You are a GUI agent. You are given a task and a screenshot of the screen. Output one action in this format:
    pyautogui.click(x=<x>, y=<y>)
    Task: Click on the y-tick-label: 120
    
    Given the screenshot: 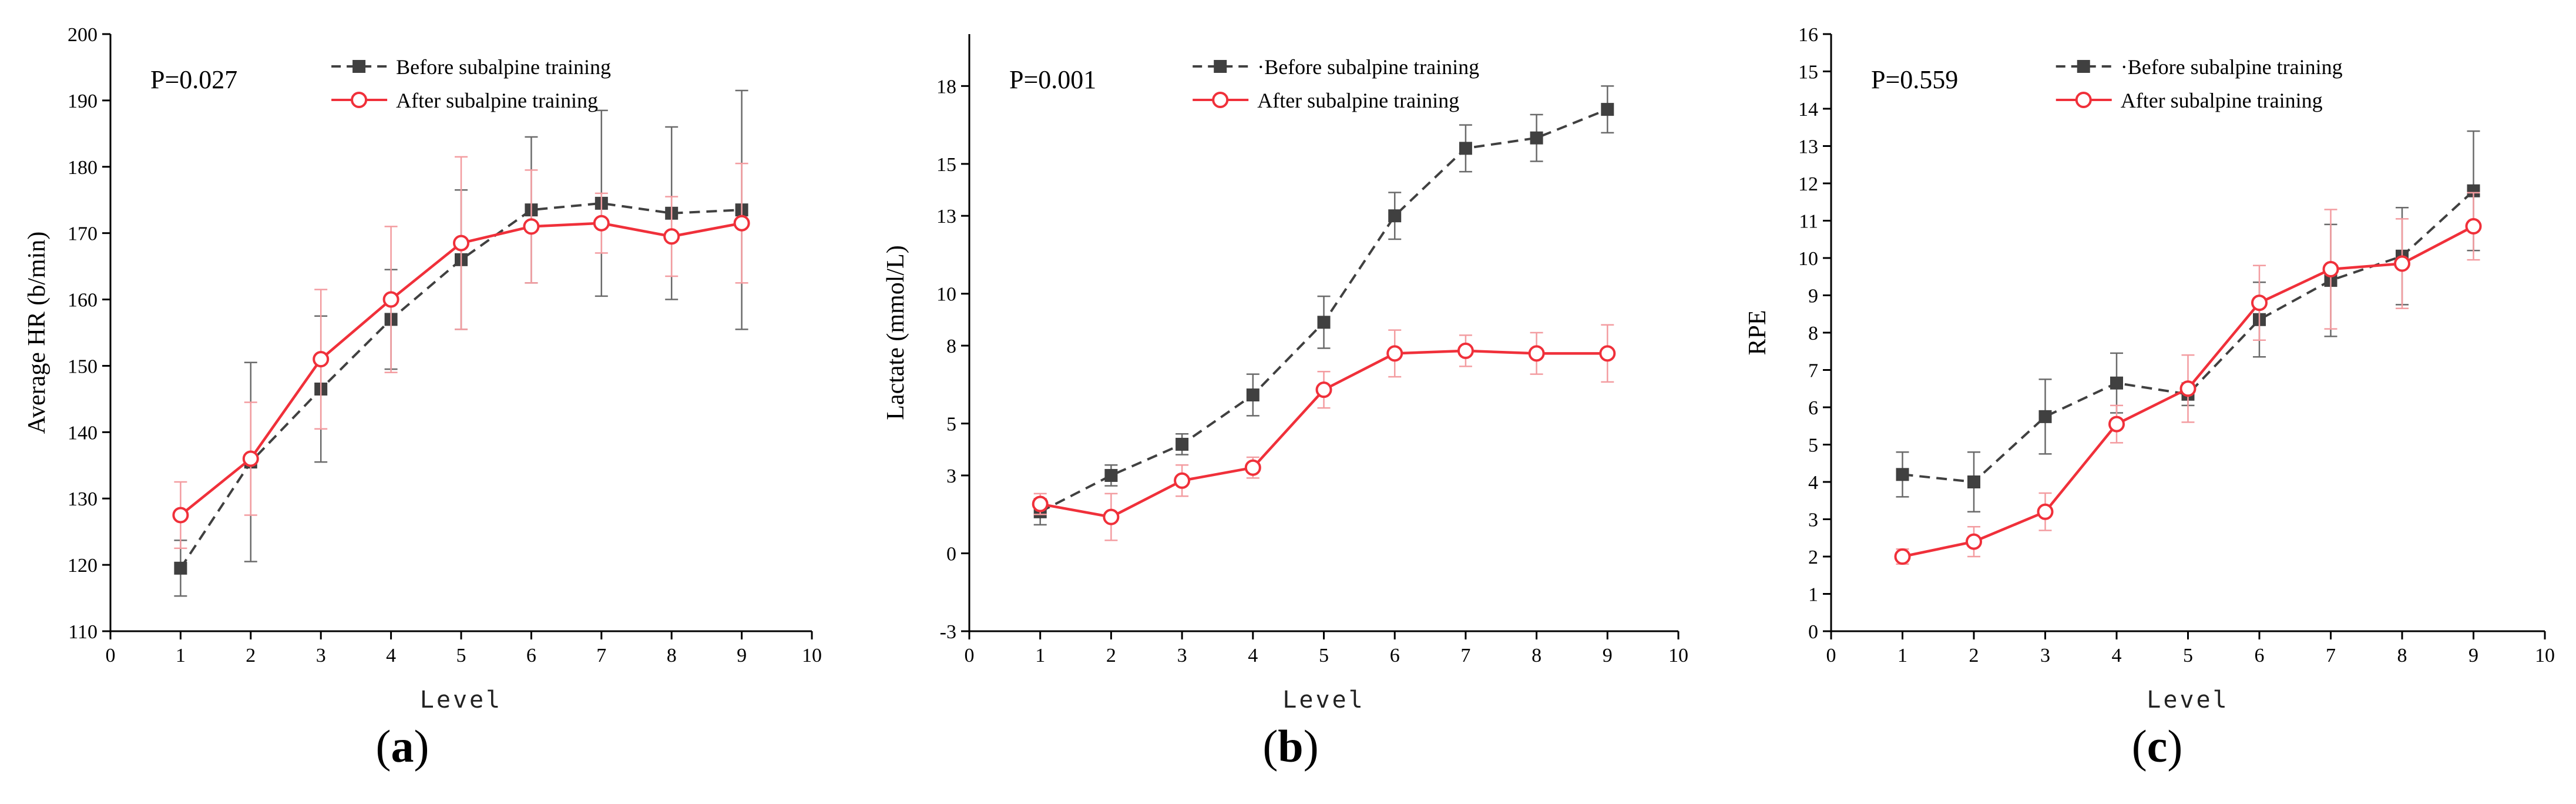 What is the action you would take?
    pyautogui.click(x=83, y=566)
    